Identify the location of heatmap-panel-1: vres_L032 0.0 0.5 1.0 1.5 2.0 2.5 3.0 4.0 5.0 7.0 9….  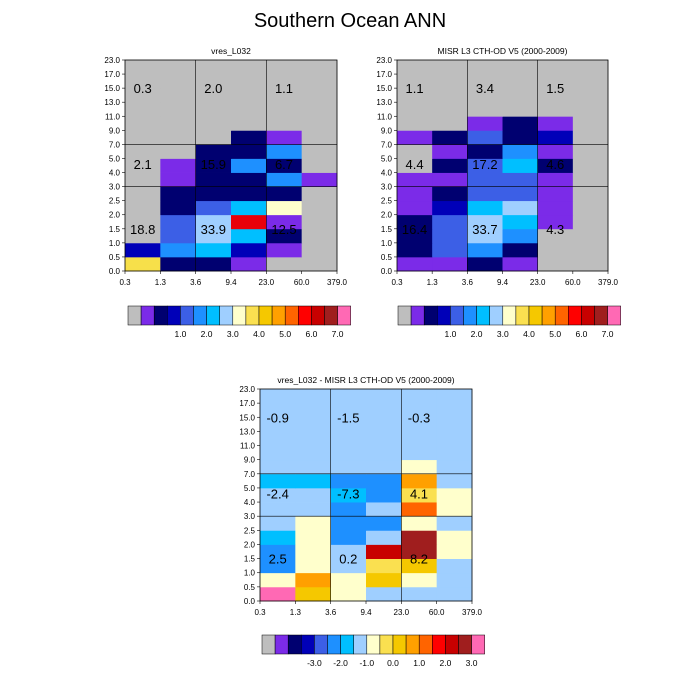
(227, 192).